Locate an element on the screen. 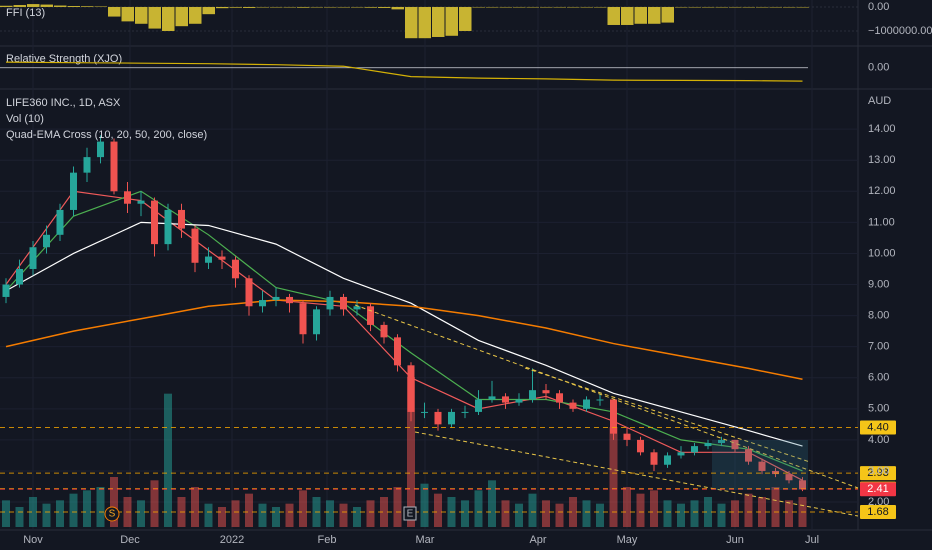 Image resolution: width=932 pixels, height=550 pixels. y-tick-label: 6.00 is located at coordinates (878, 378).